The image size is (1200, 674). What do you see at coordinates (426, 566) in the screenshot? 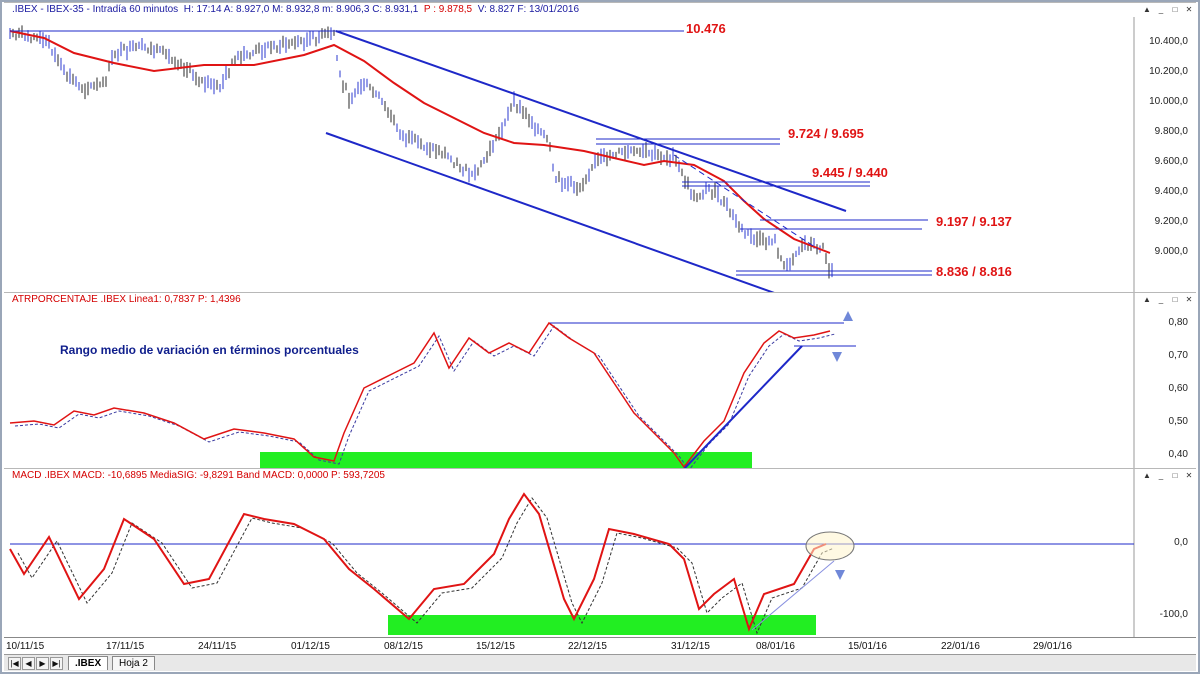
I see `macd-signal-line` at bounding box center [426, 566].